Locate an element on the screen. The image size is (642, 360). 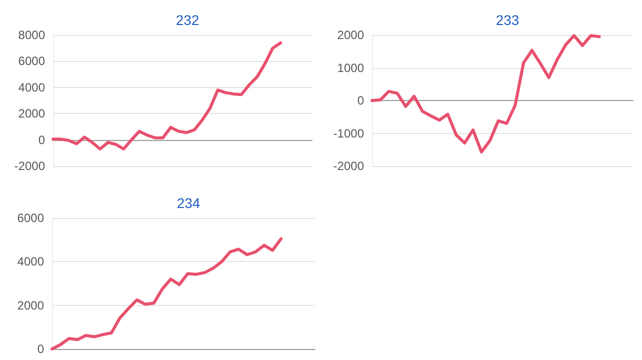
y-tick-label: 8000 is located at coordinates (32, 35).